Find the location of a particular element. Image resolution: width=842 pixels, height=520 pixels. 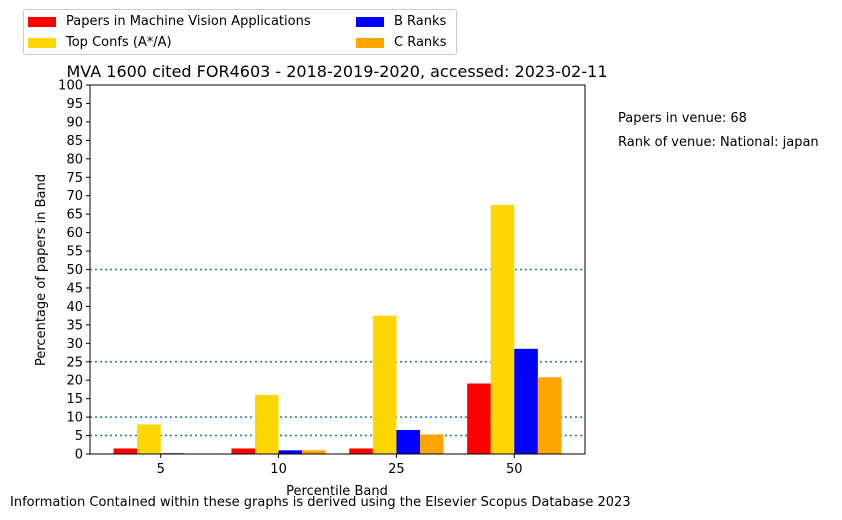

y-tick-label: 75 is located at coordinates (74, 178).